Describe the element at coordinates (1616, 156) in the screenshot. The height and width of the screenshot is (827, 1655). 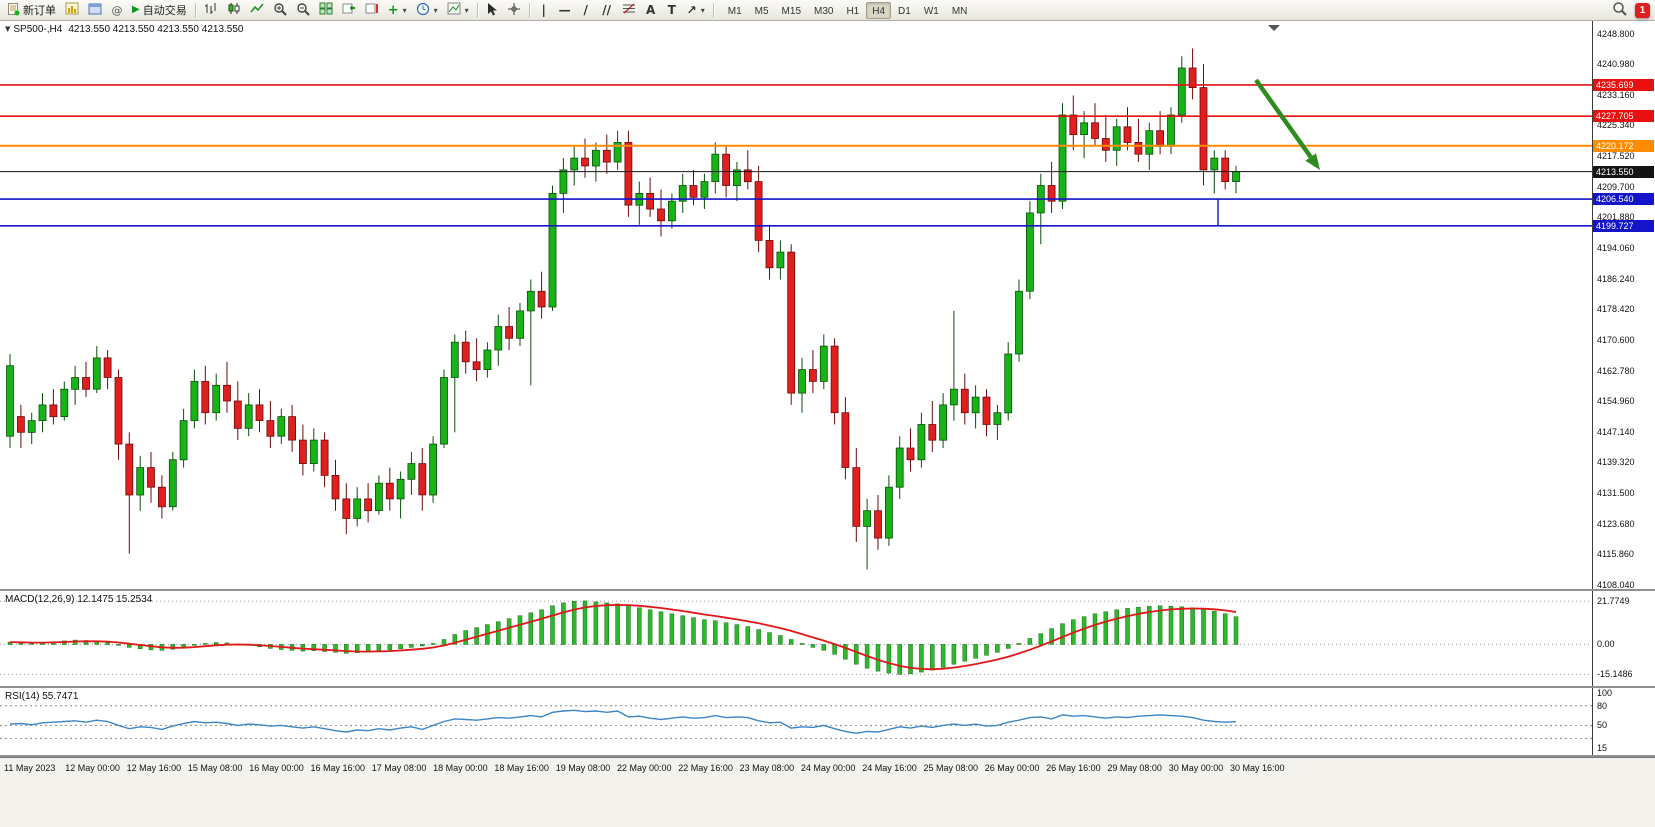
I see `price-tick: 4217.520` at that location.